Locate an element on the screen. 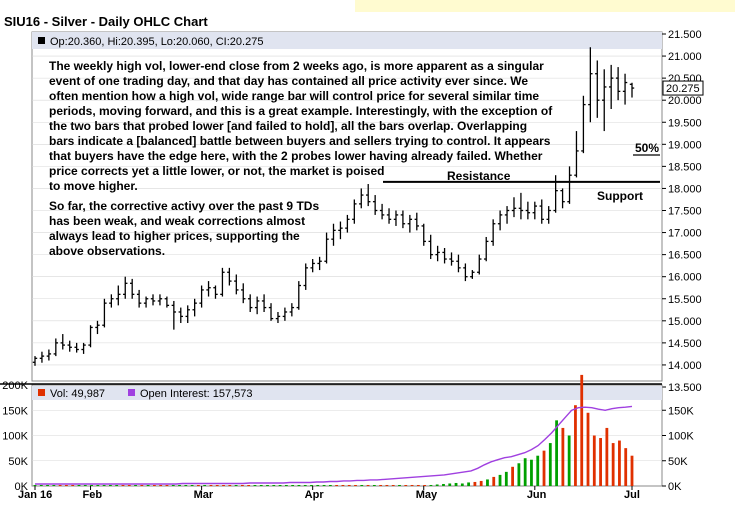  price-tick-label: 15.000 is located at coordinates (685, 322).